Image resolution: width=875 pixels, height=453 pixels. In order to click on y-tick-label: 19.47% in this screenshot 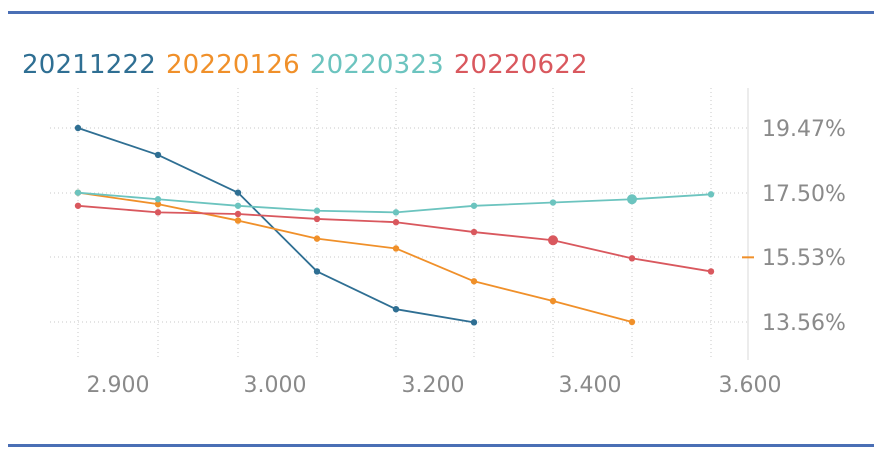, I will do `click(804, 129)`.